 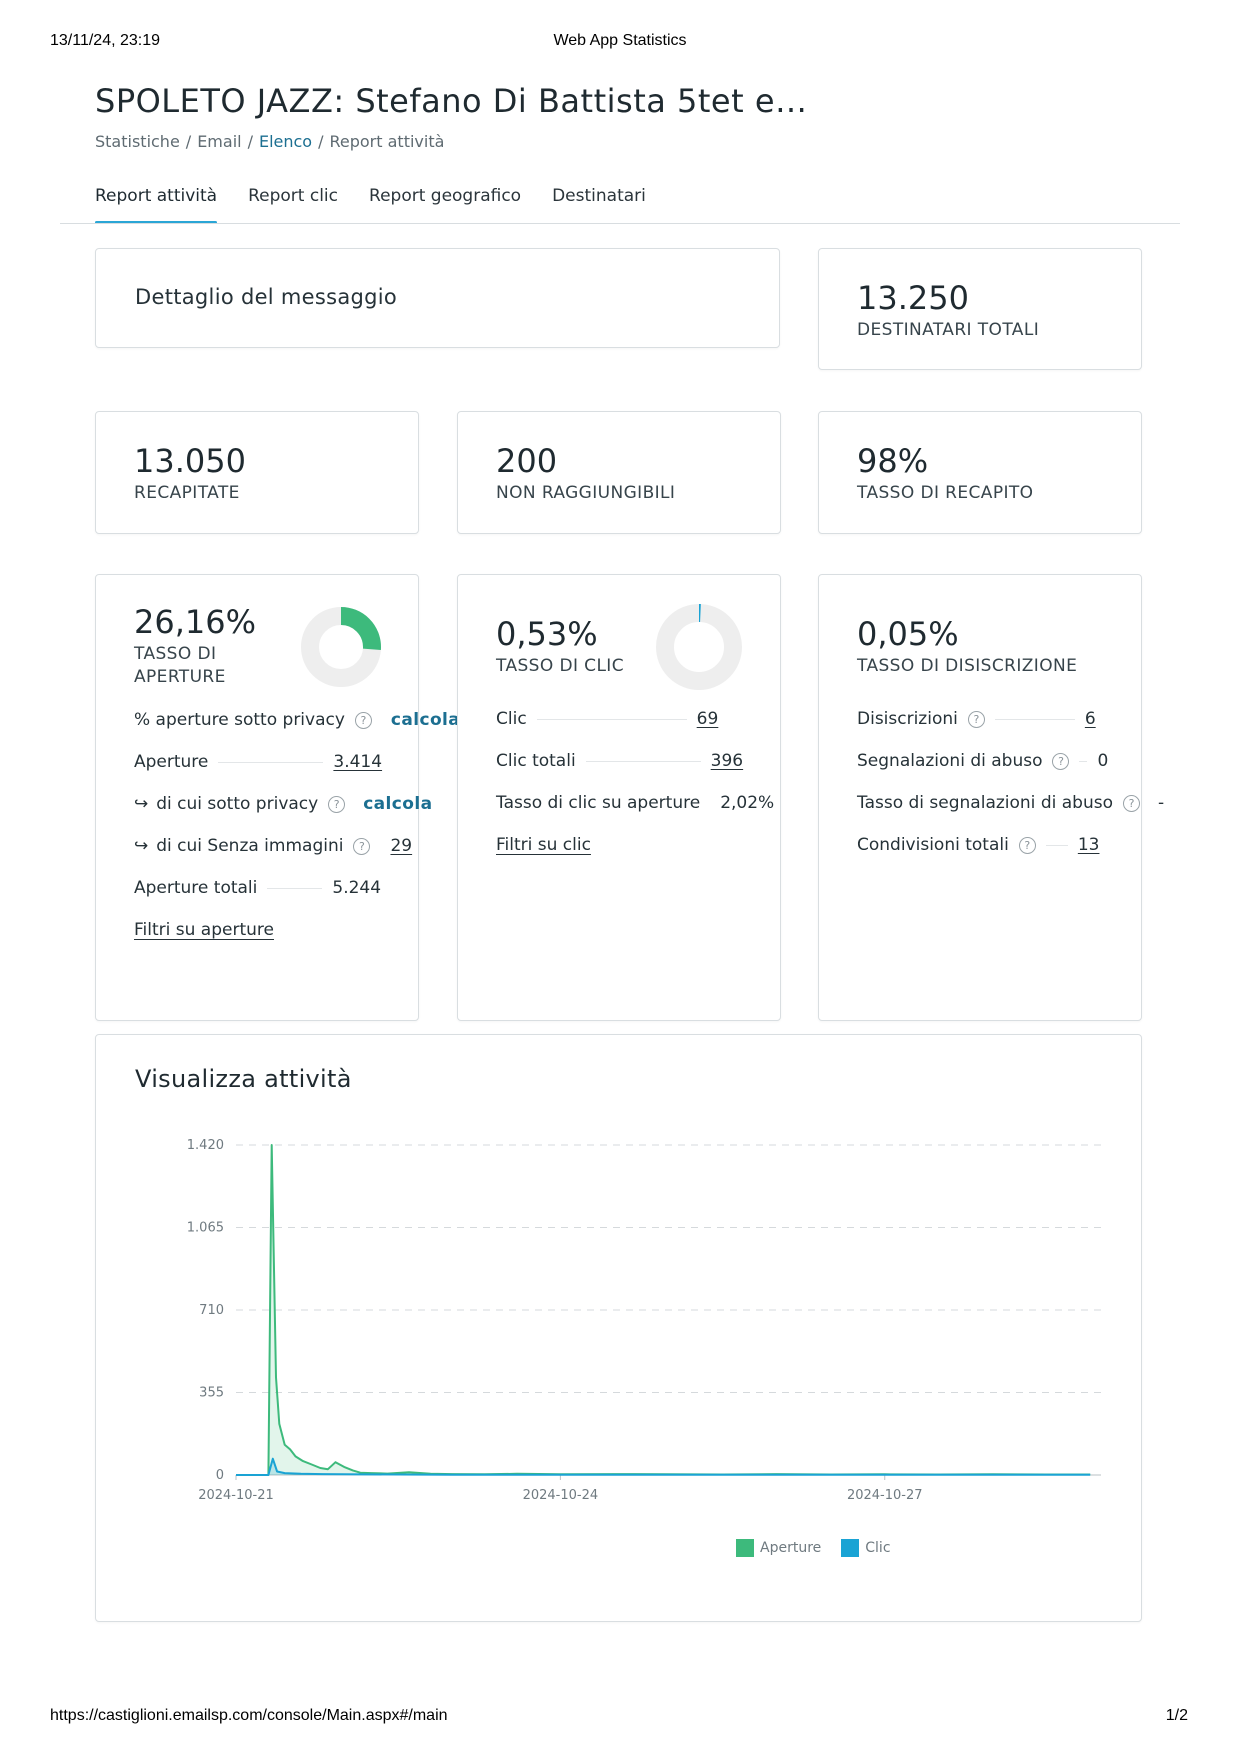 What do you see at coordinates (950, 761) in the screenshot?
I see `abuso-label: Segnalazioni di abuso` at bounding box center [950, 761].